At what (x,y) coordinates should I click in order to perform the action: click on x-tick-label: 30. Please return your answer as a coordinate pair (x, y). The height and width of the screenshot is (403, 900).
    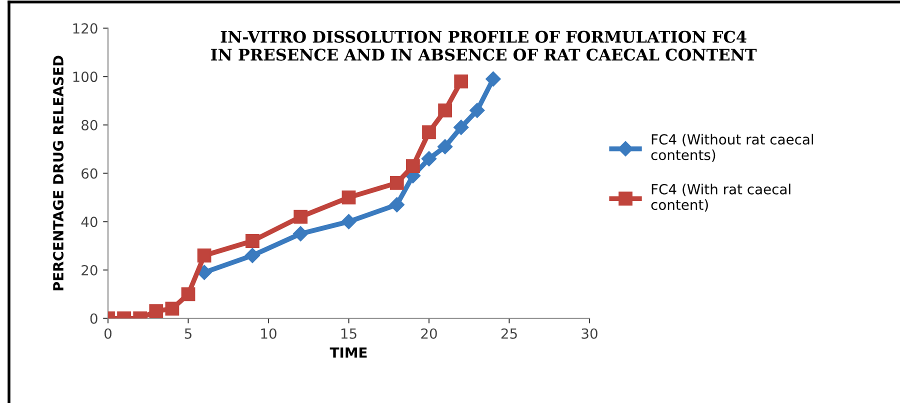
    Looking at the image, I should click on (590, 333).